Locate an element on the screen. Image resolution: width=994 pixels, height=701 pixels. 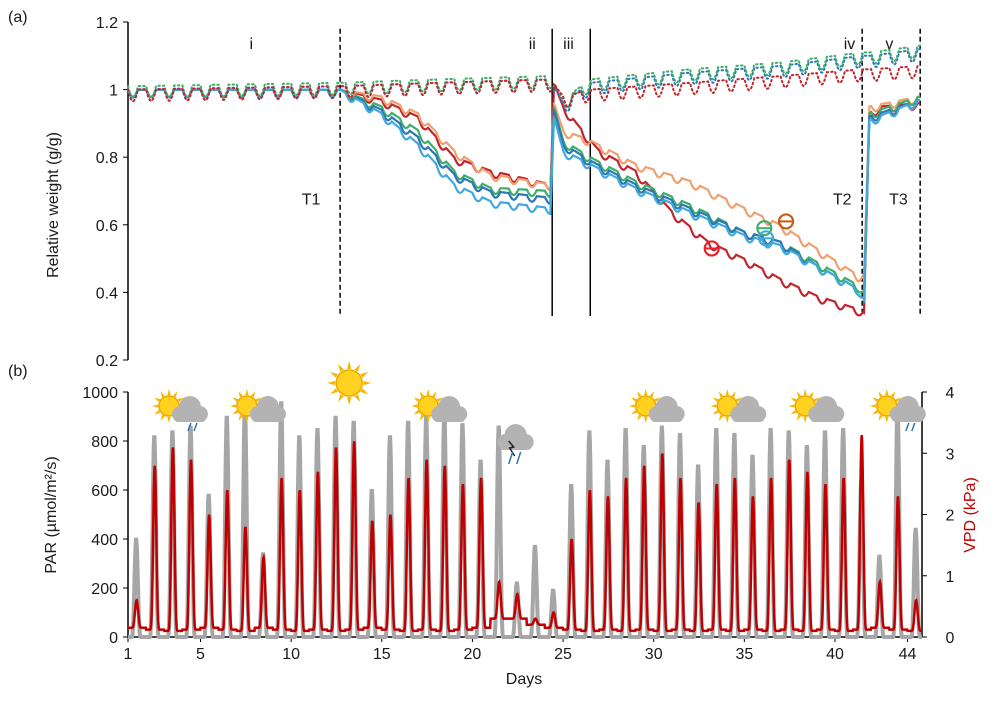
panel-a-ytick-label: 0.6 is located at coordinates (107, 226).